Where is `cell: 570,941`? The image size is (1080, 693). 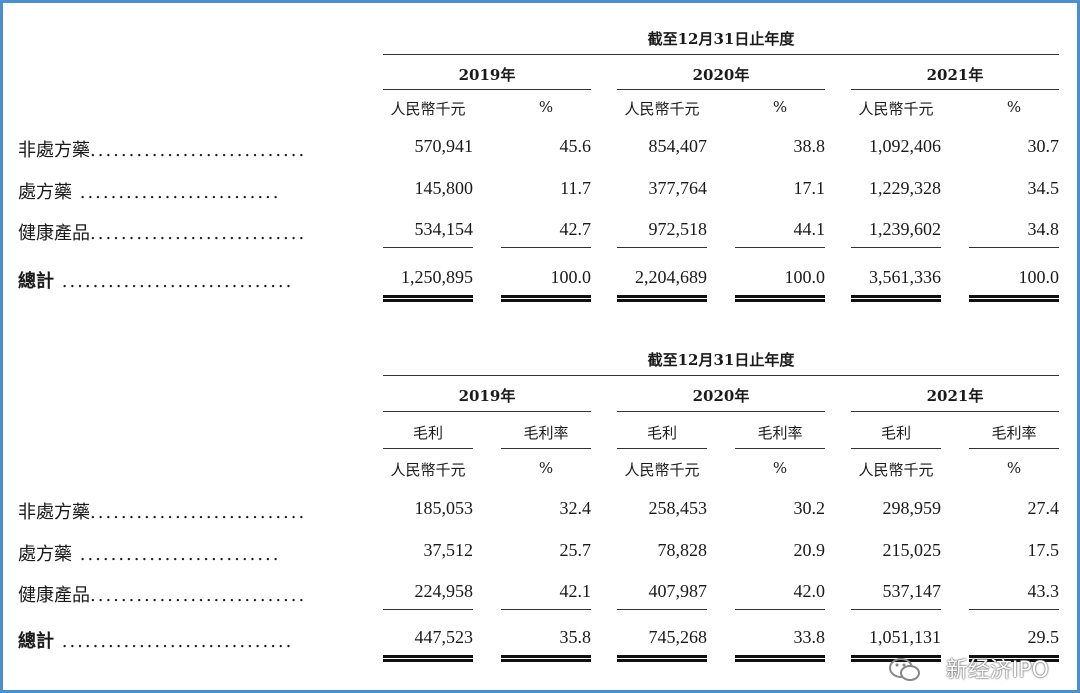 cell: 570,941 is located at coordinates (444, 146).